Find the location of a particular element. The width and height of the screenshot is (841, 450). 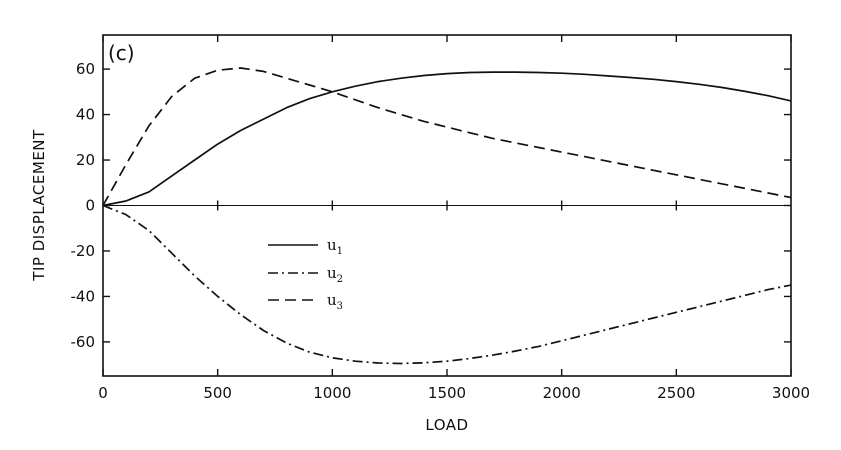

x-tick-label: 500 is located at coordinates (217, 393).